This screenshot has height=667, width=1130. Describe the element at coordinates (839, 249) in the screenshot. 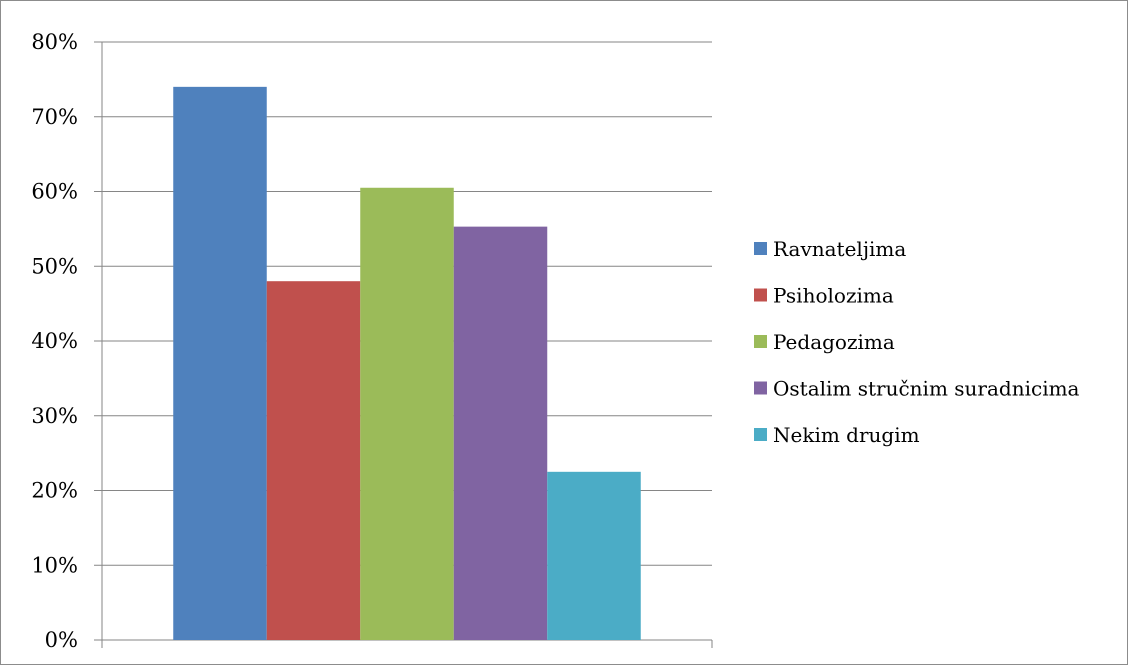

I see `legend-label: Ravnateljima` at that location.